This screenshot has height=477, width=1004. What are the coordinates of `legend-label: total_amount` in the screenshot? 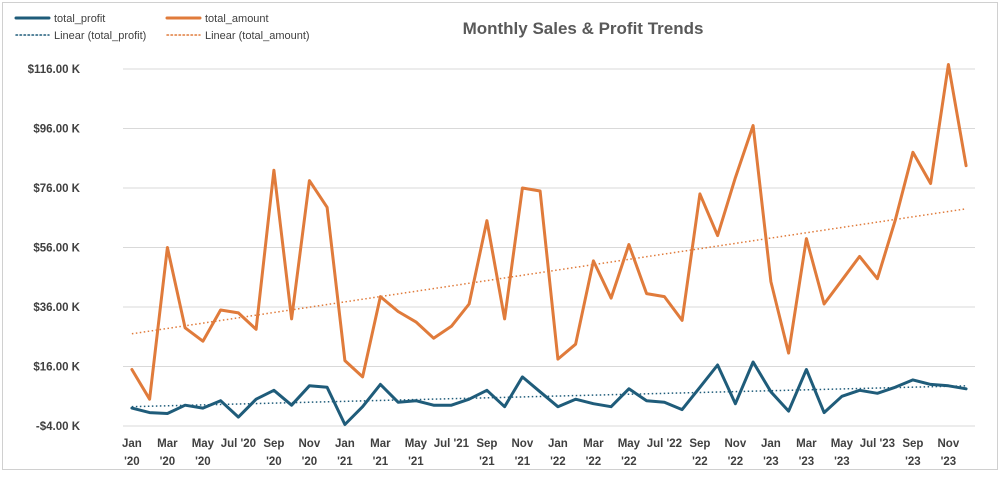 It's located at (237, 19).